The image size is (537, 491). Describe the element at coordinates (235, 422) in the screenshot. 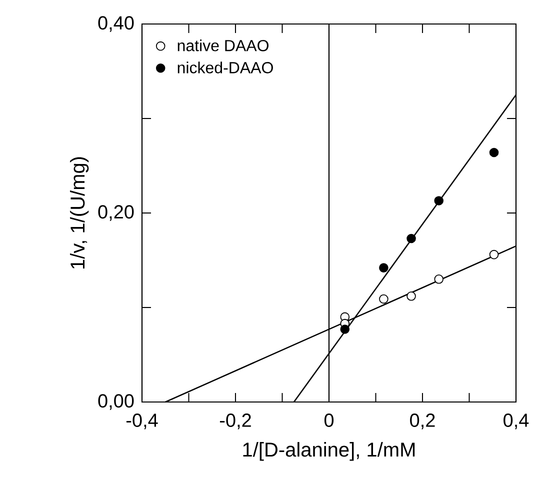

I see `x-tick-label: -0,2` at that location.